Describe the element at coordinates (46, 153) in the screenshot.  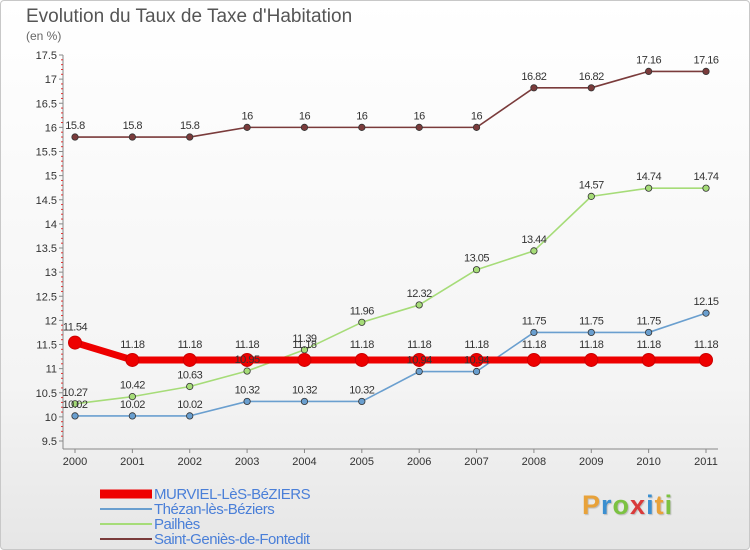
I see `y-tick-label: 15.5` at that location.